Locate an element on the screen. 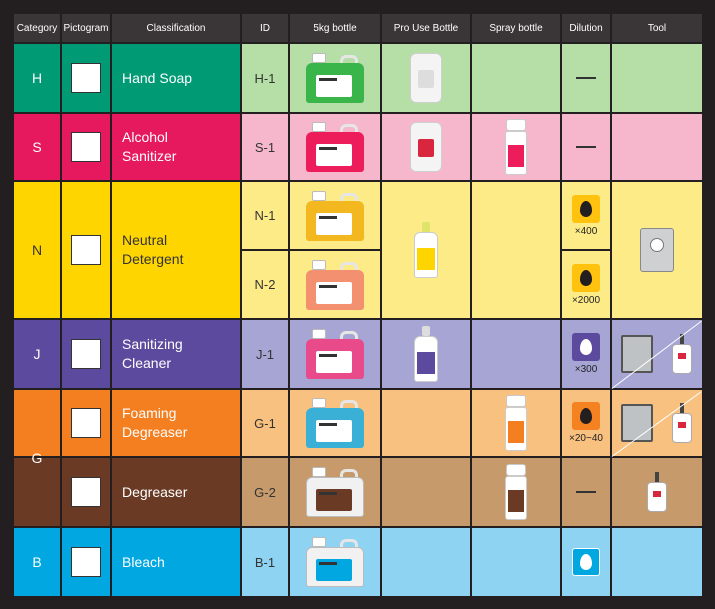  pro-use-cell-g2 is located at coordinates (426, 492).